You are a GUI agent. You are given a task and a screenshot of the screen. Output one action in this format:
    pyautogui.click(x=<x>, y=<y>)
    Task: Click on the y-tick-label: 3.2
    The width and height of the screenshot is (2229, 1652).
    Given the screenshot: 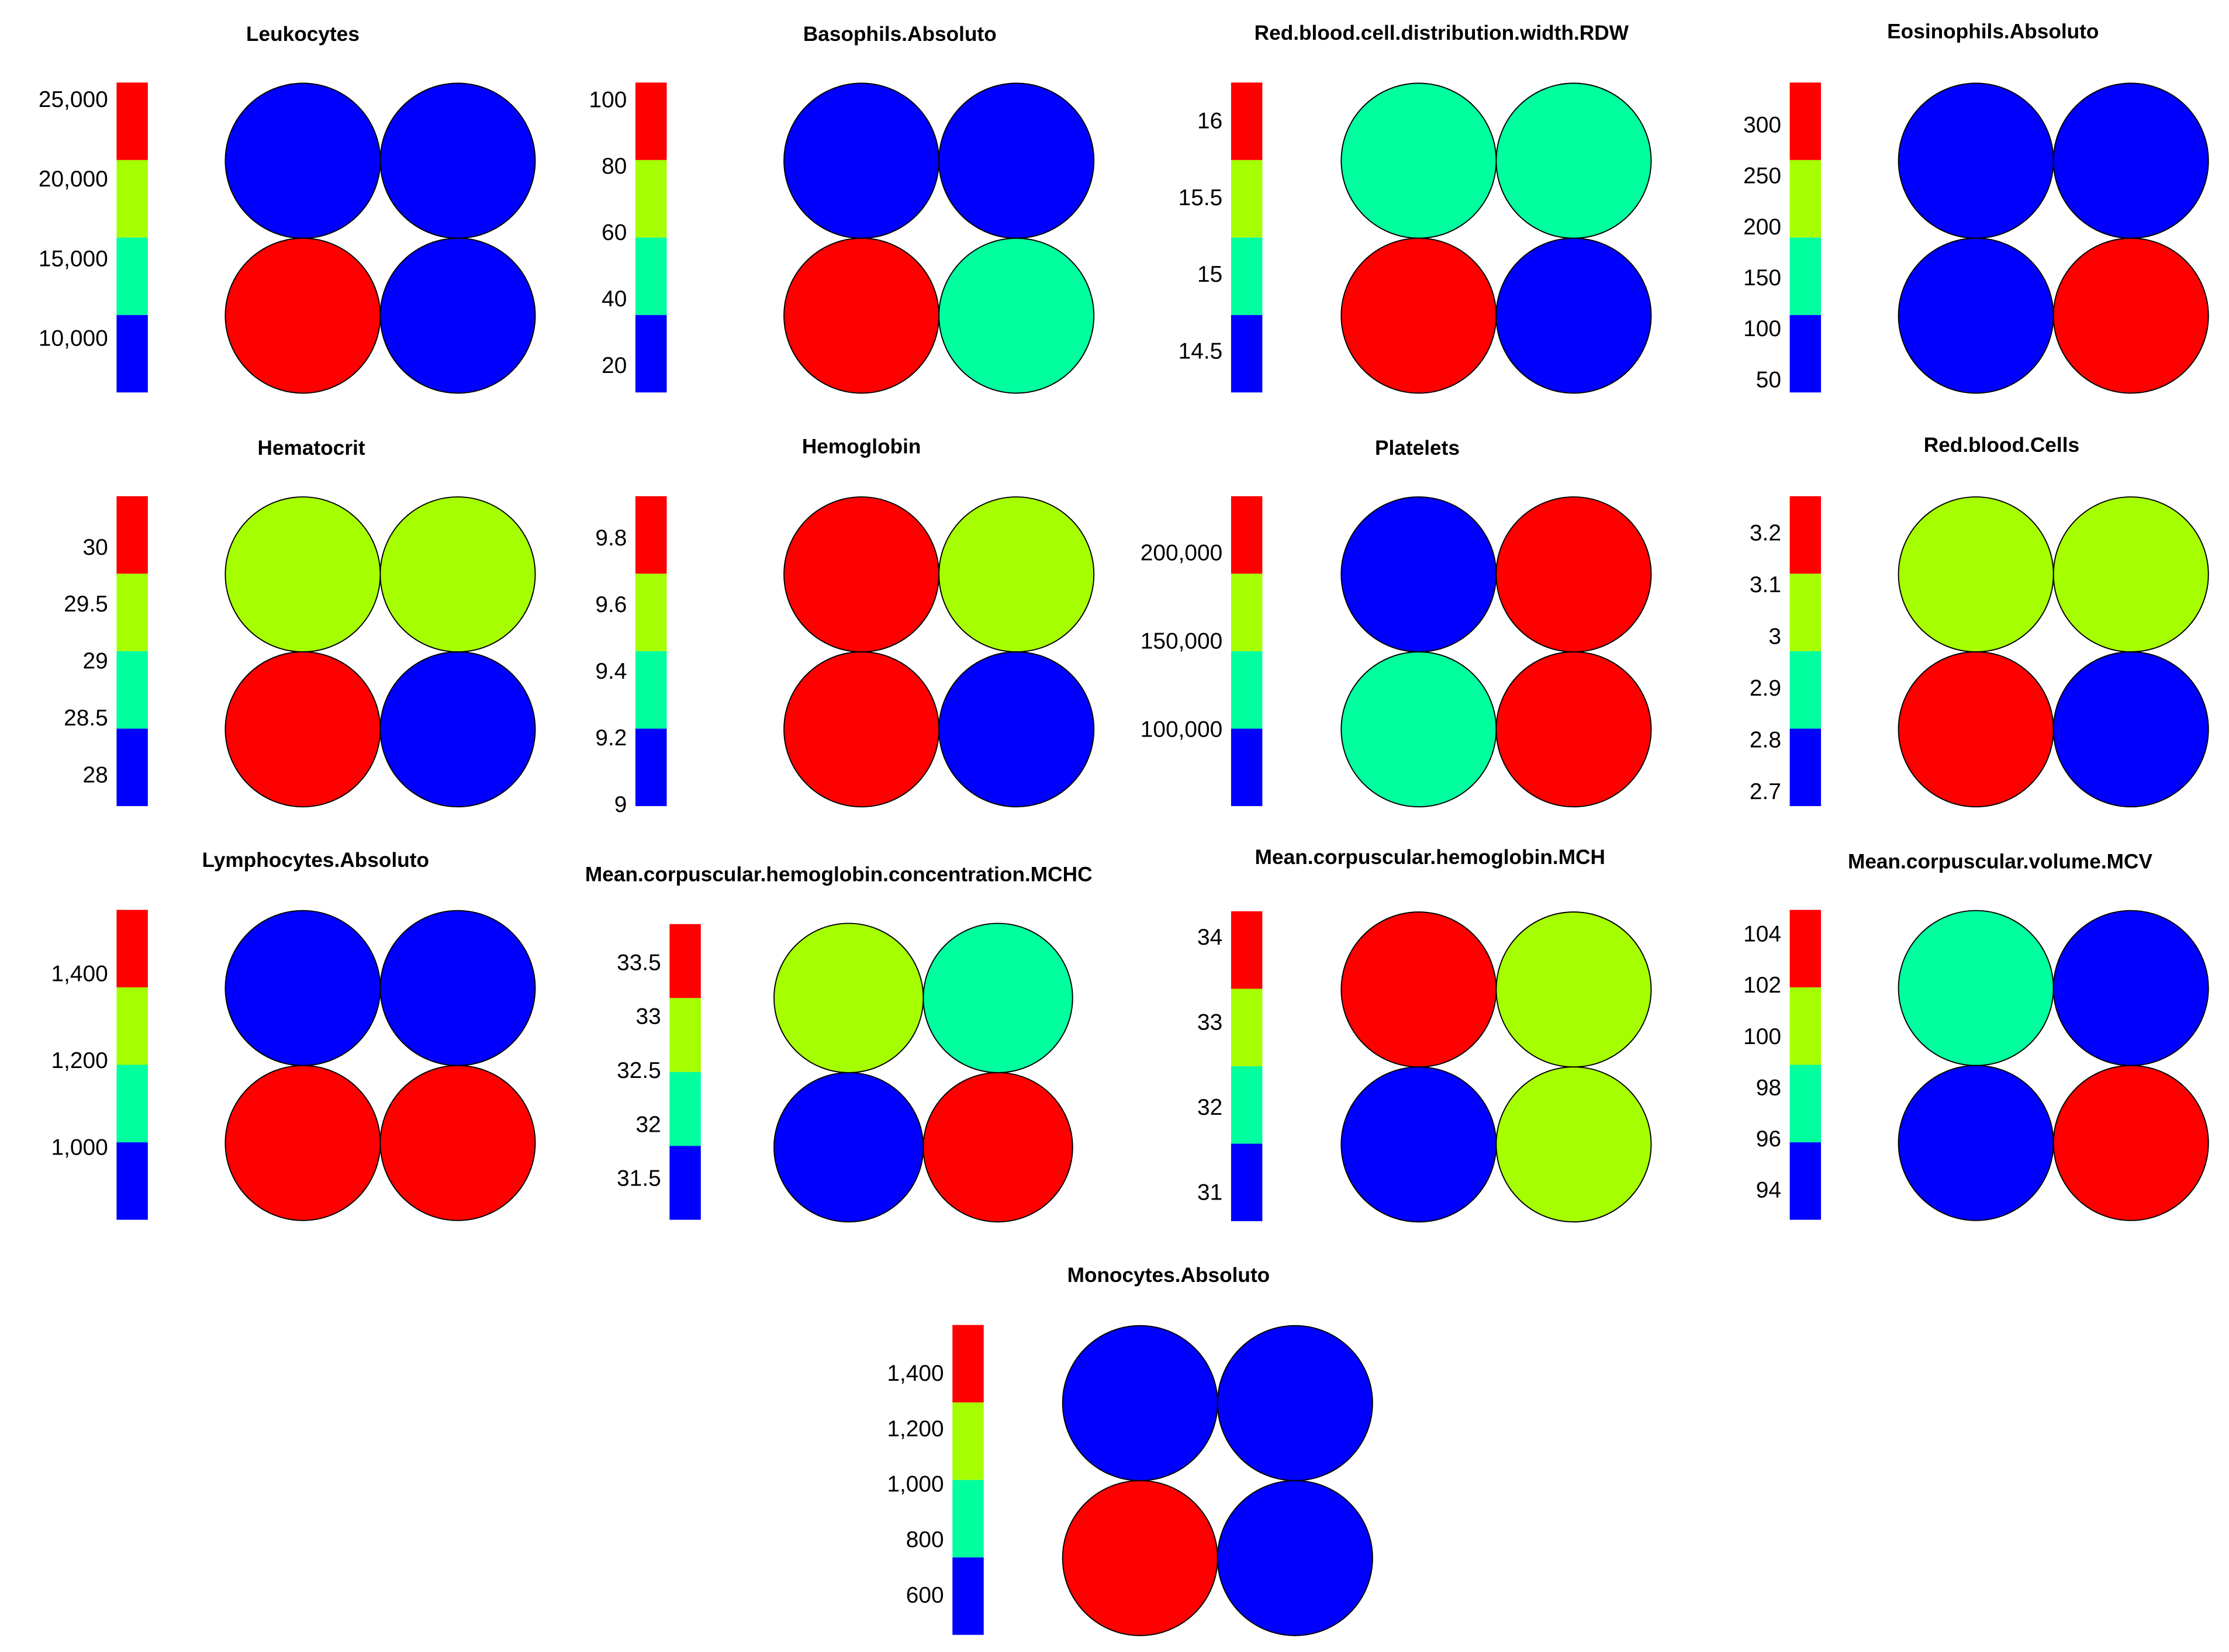 What is the action you would take?
    pyautogui.click(x=1765, y=533)
    